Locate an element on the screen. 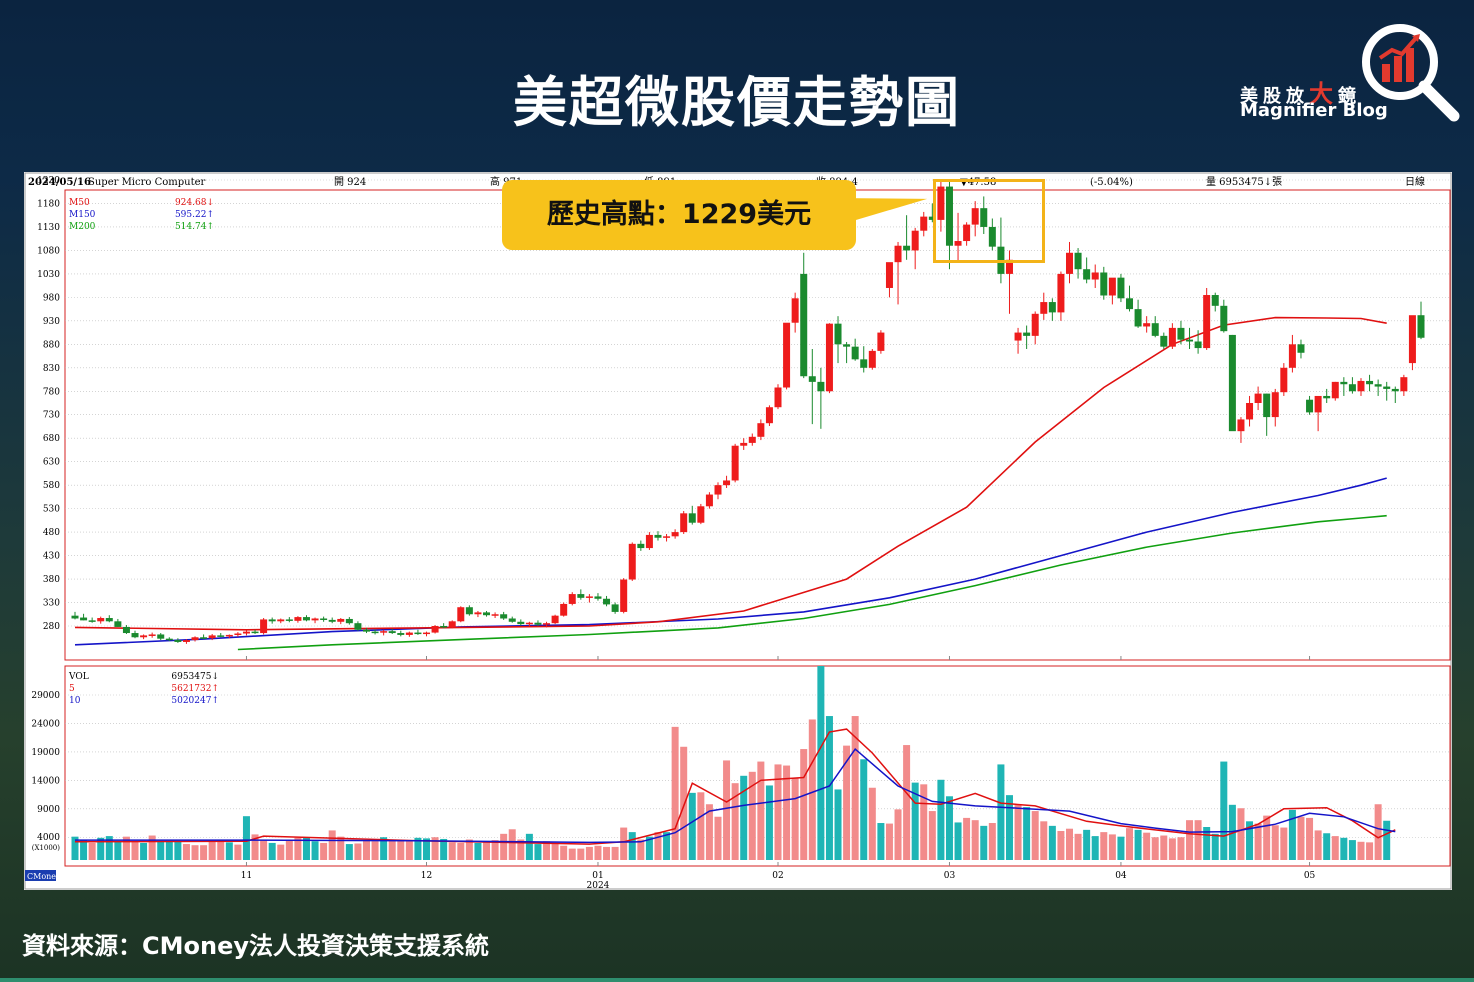  x-year-label: 2024 is located at coordinates (598, 885).